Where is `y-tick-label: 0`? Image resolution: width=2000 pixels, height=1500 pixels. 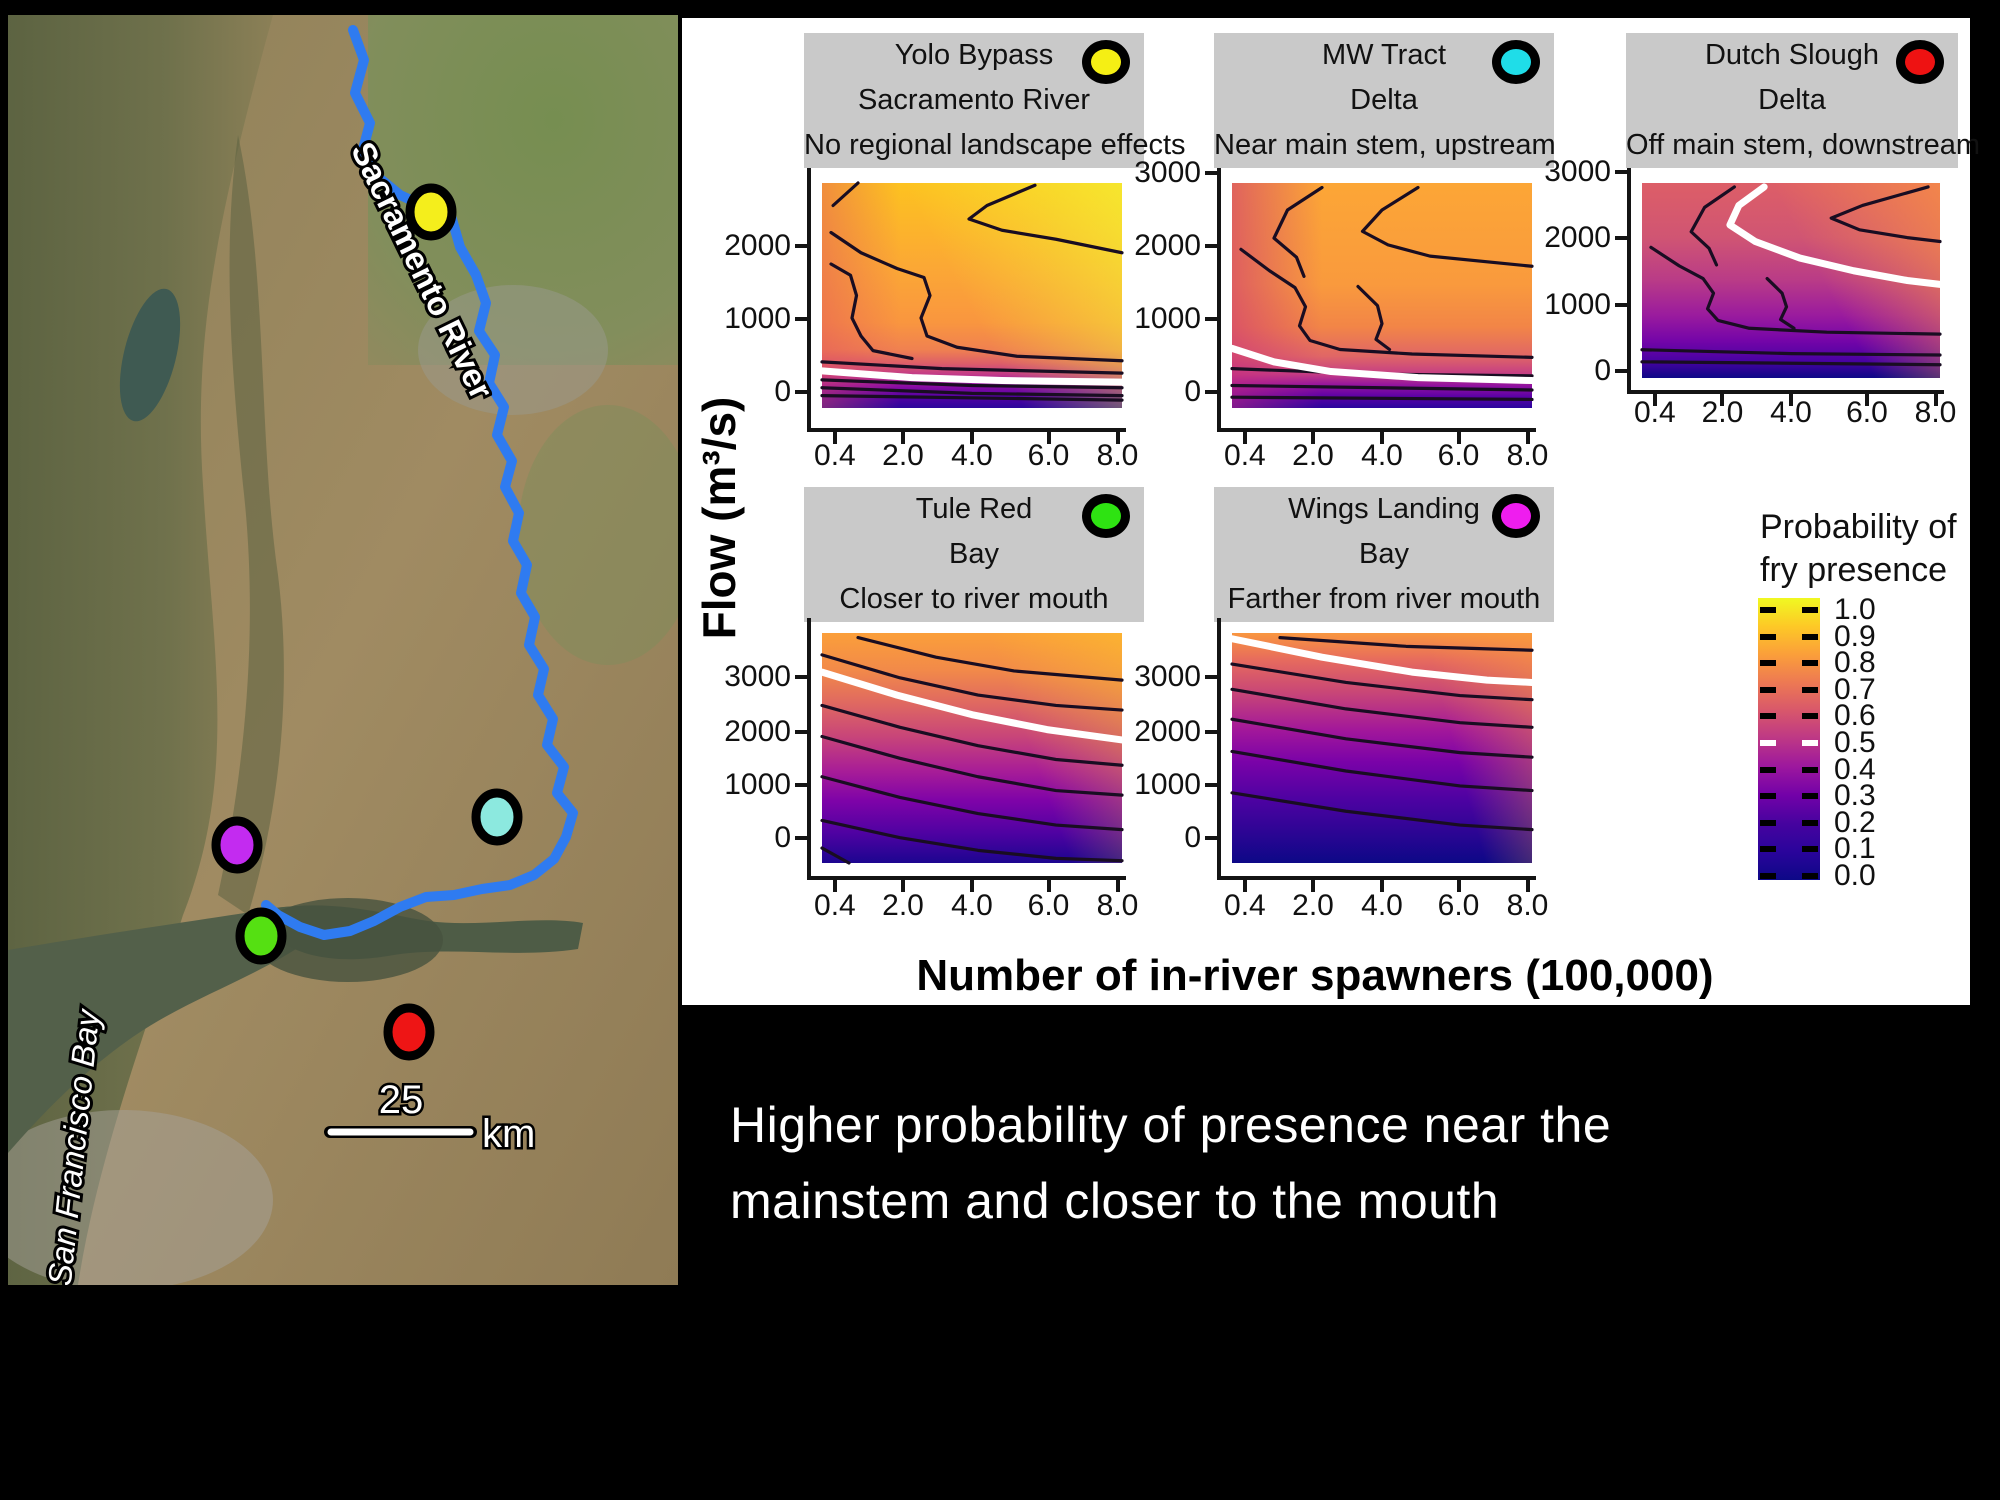 y-tick-label: 0 is located at coordinates (782, 837).